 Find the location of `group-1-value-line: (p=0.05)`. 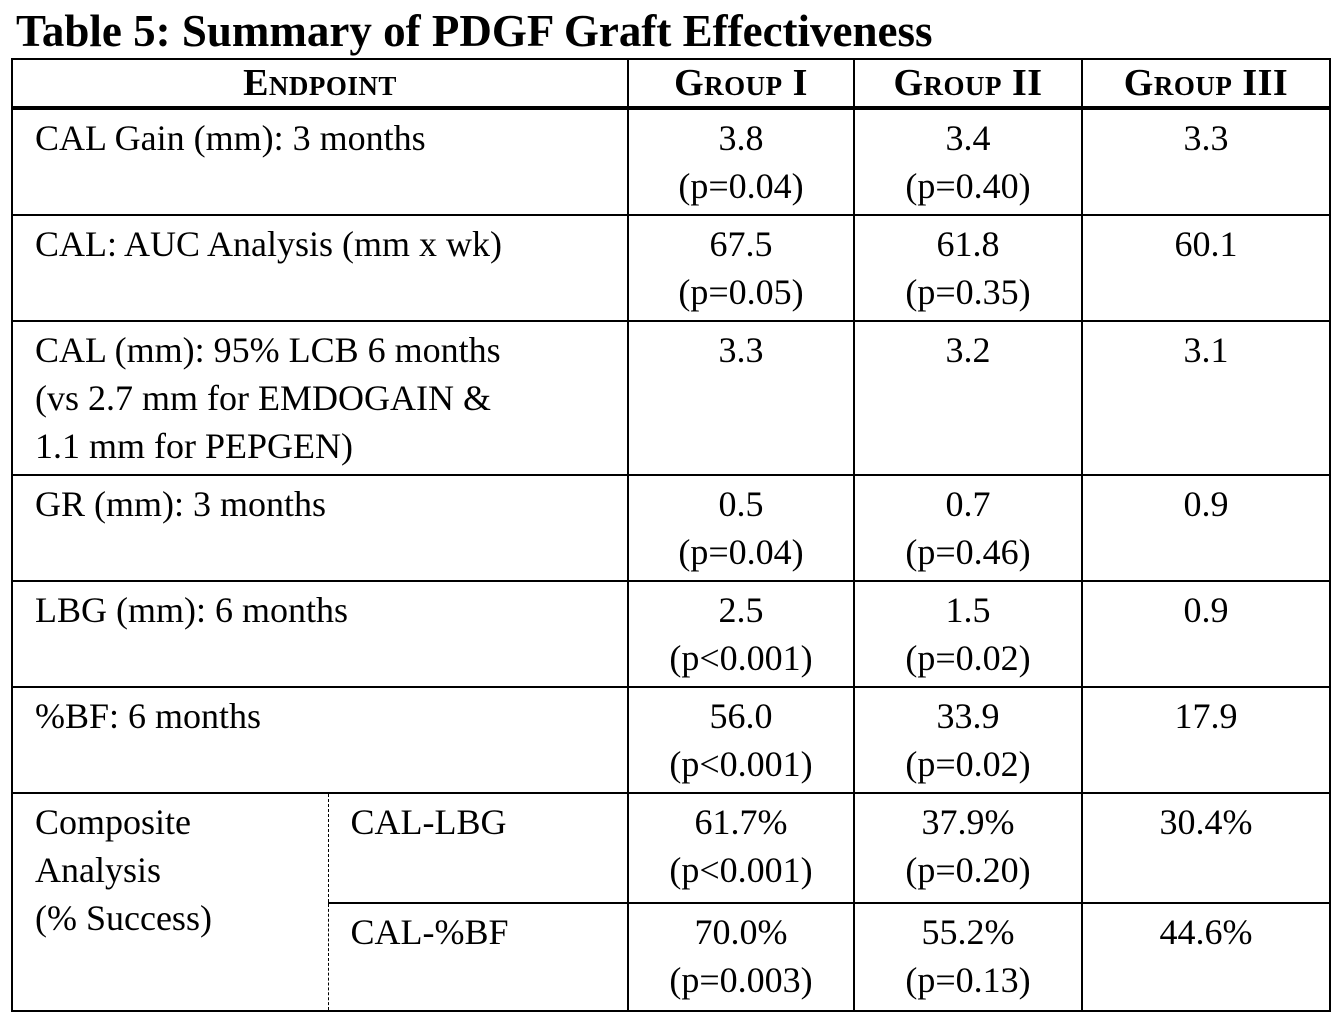

group-1-value-line: (p=0.05) is located at coordinates (741, 292).